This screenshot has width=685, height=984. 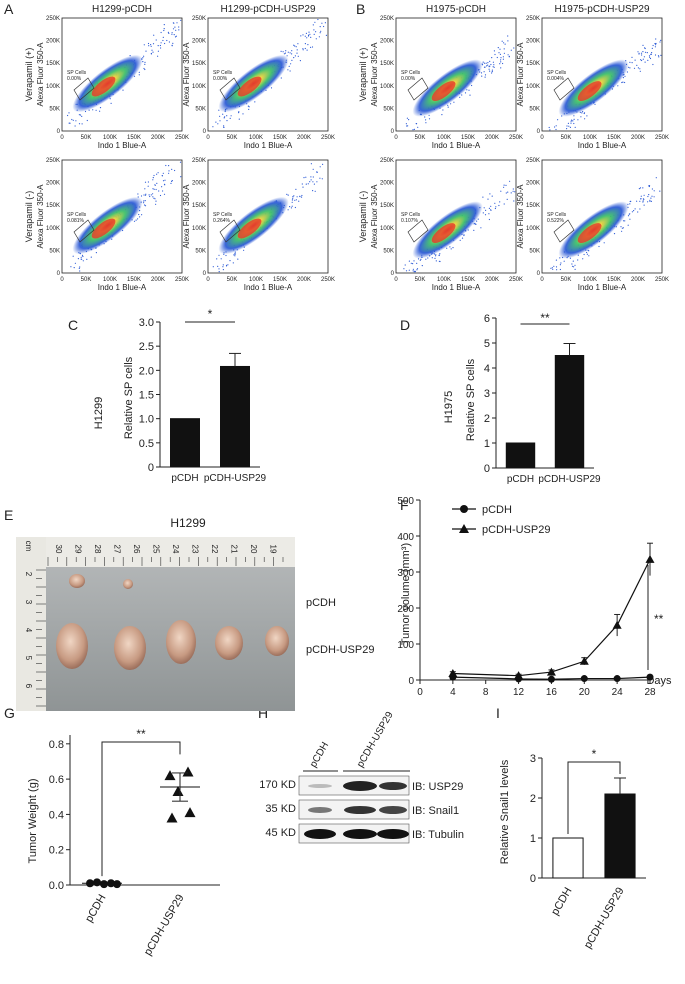 I want to click on flow-plot-title: H1299-pCDH, so click(x=122, y=9).